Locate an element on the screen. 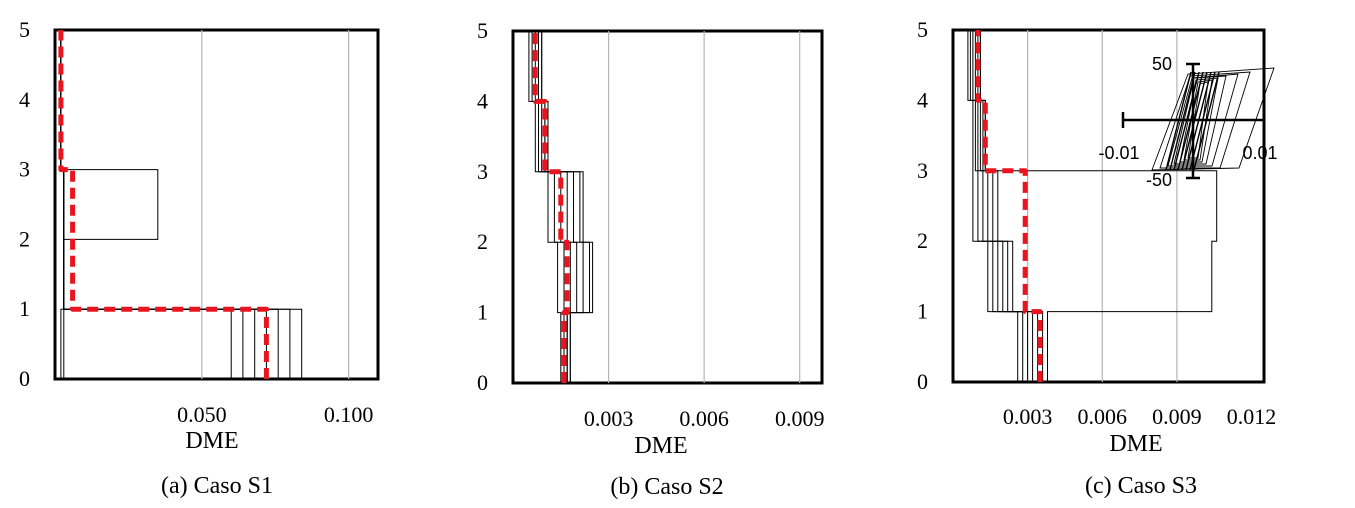 Image resolution: width=1355 pixels, height=508 pixels. y-tick-label-c-1: 1 is located at coordinates (922, 311).